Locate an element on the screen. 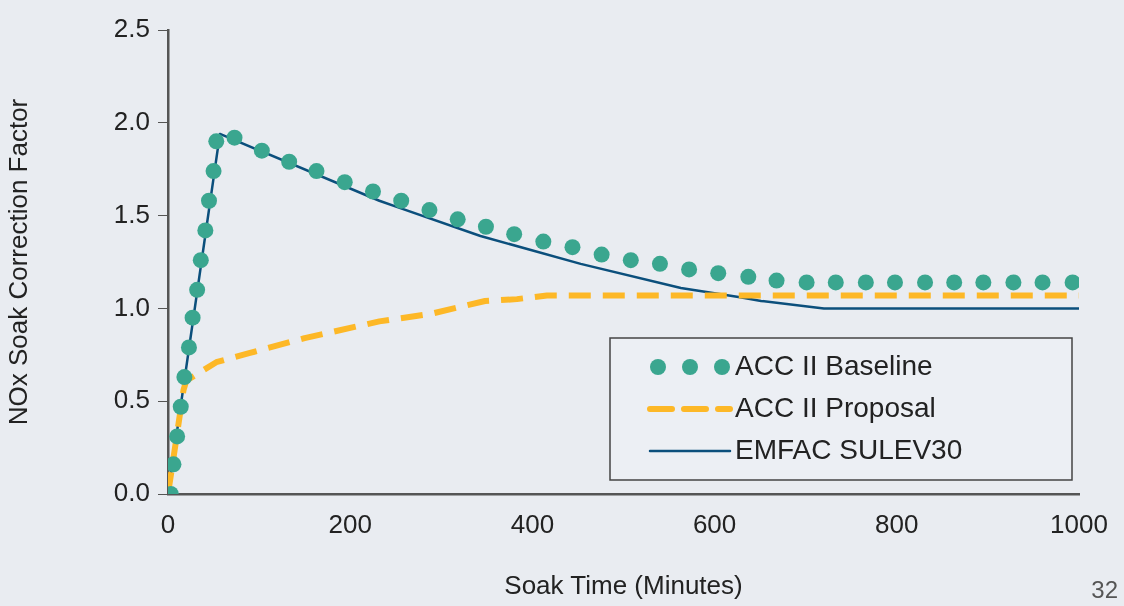 The width and height of the screenshot is (1124, 606). x-tick-label: 600 is located at coordinates (714, 523).